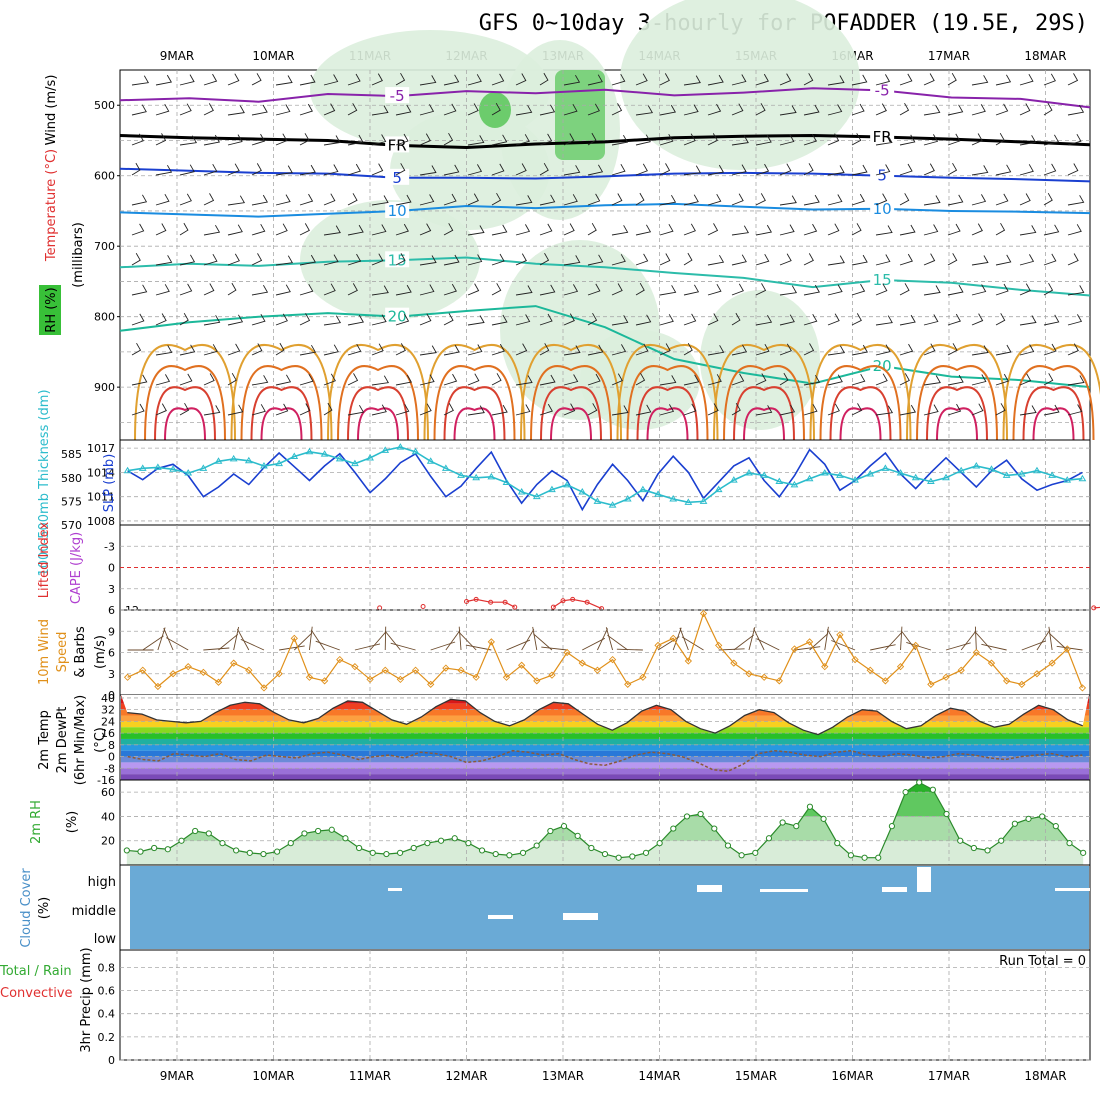 The image size is (1100, 1100). What do you see at coordinates (882, 135) in the screenshot?
I see `isotherm-label-bg` at bounding box center [882, 135].